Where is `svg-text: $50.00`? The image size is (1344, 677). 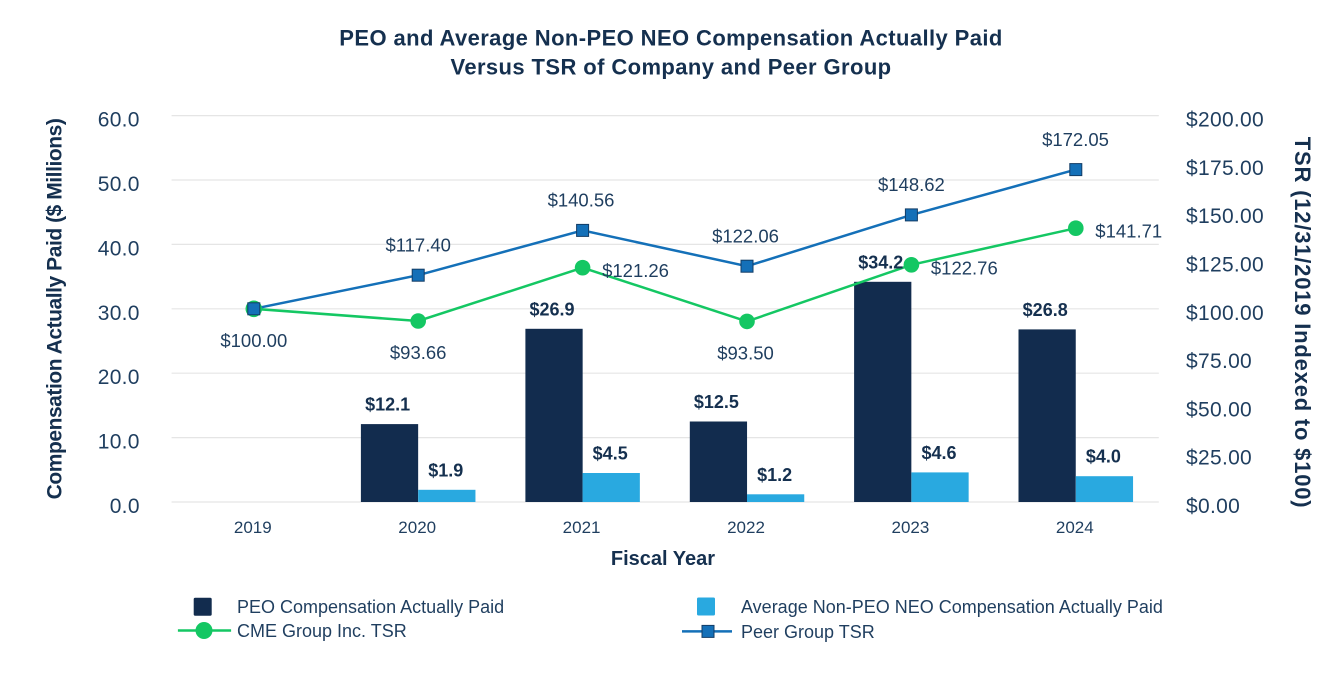
svg-text: $50.00 is located at coordinates (1219, 409).